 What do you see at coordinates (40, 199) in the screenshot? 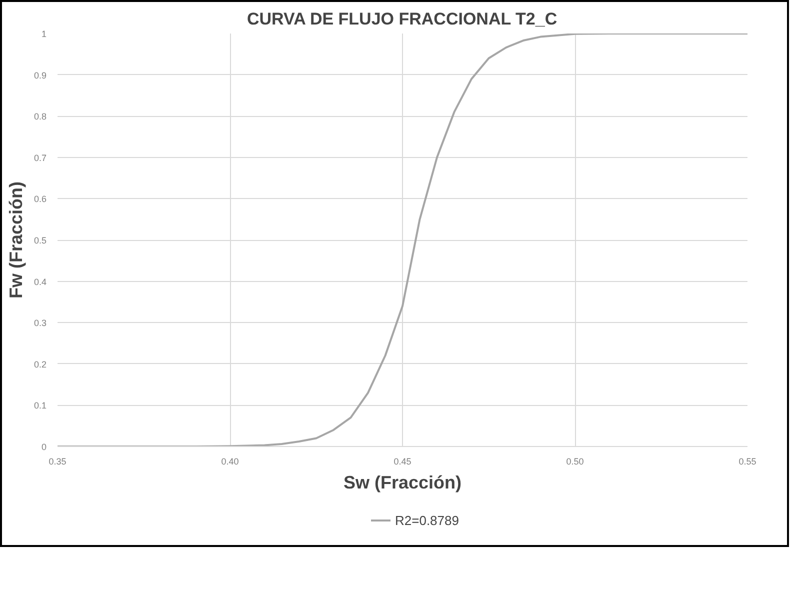
I see `y-tick-label: 0.6` at bounding box center [40, 199].